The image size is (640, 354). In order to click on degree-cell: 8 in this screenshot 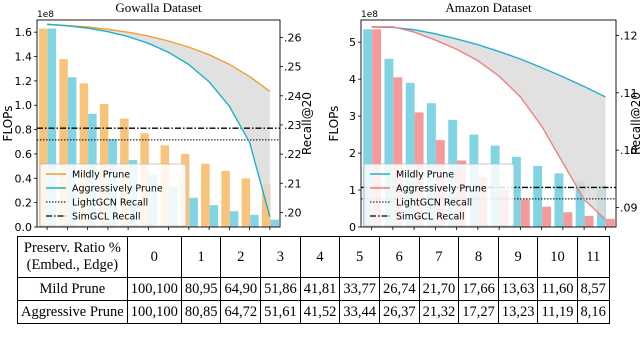, I will do `click(478, 257)`.